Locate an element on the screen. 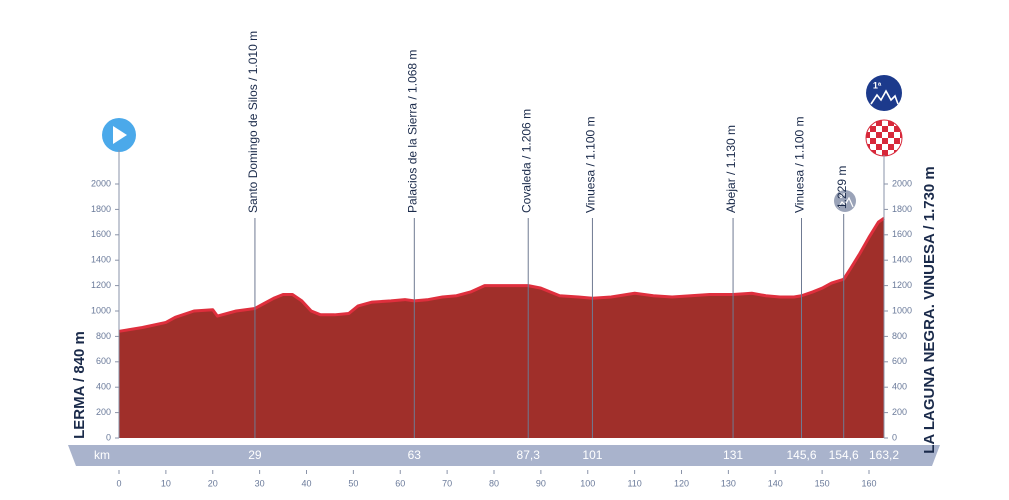  x-tick-label: 80 is located at coordinates (494, 483).